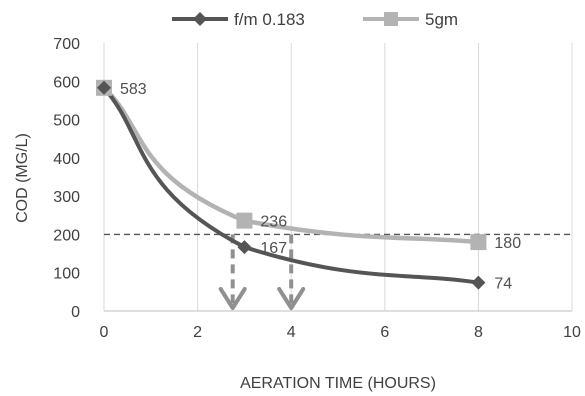 This screenshot has width=585, height=396. I want to click on y-tick-label: 600, so click(66, 82).